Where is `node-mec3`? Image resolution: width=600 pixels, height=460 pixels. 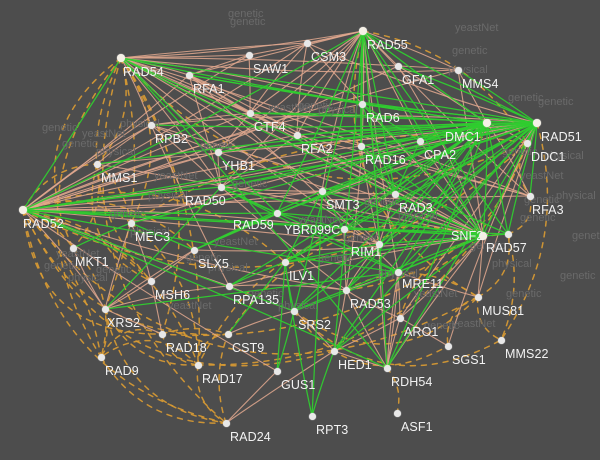 node-mec3 is located at coordinates (131, 223).